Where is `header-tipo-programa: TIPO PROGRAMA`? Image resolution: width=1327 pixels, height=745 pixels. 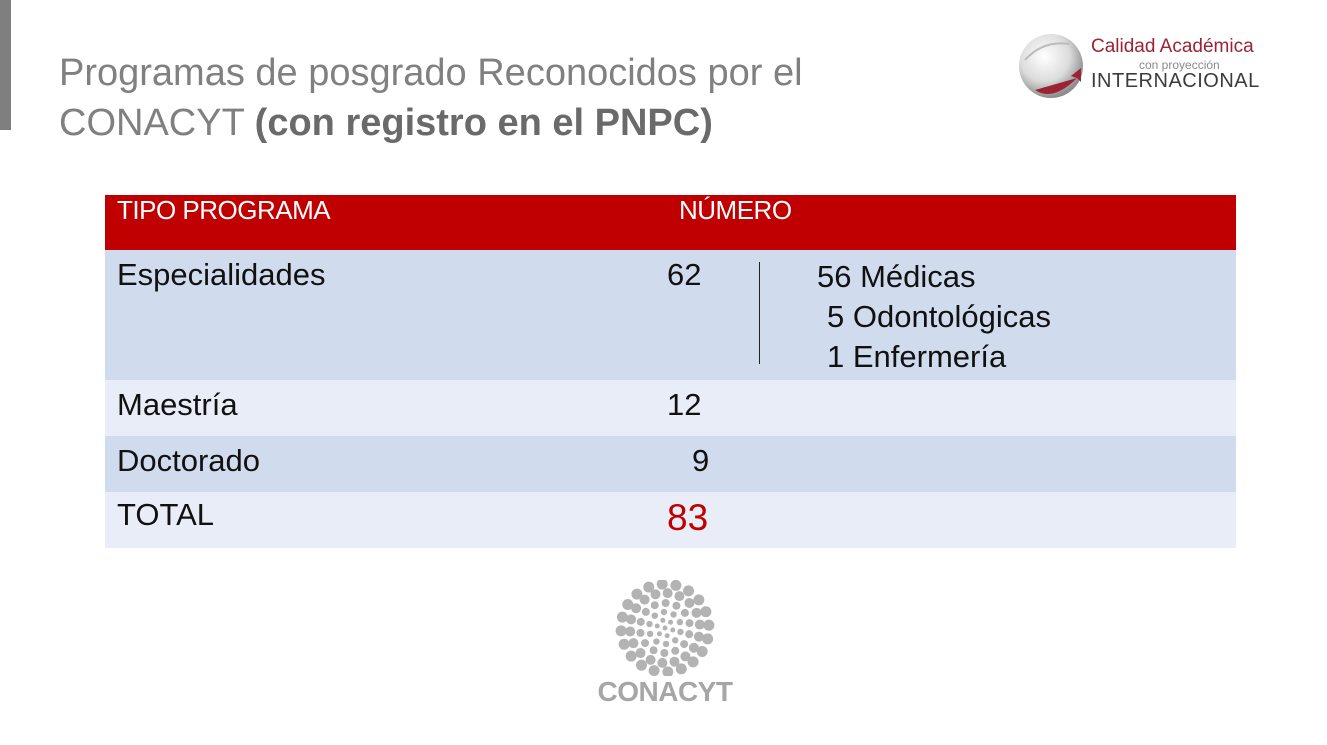
header-tipo-programa: TIPO PROGRAMA is located at coordinates (386, 222).